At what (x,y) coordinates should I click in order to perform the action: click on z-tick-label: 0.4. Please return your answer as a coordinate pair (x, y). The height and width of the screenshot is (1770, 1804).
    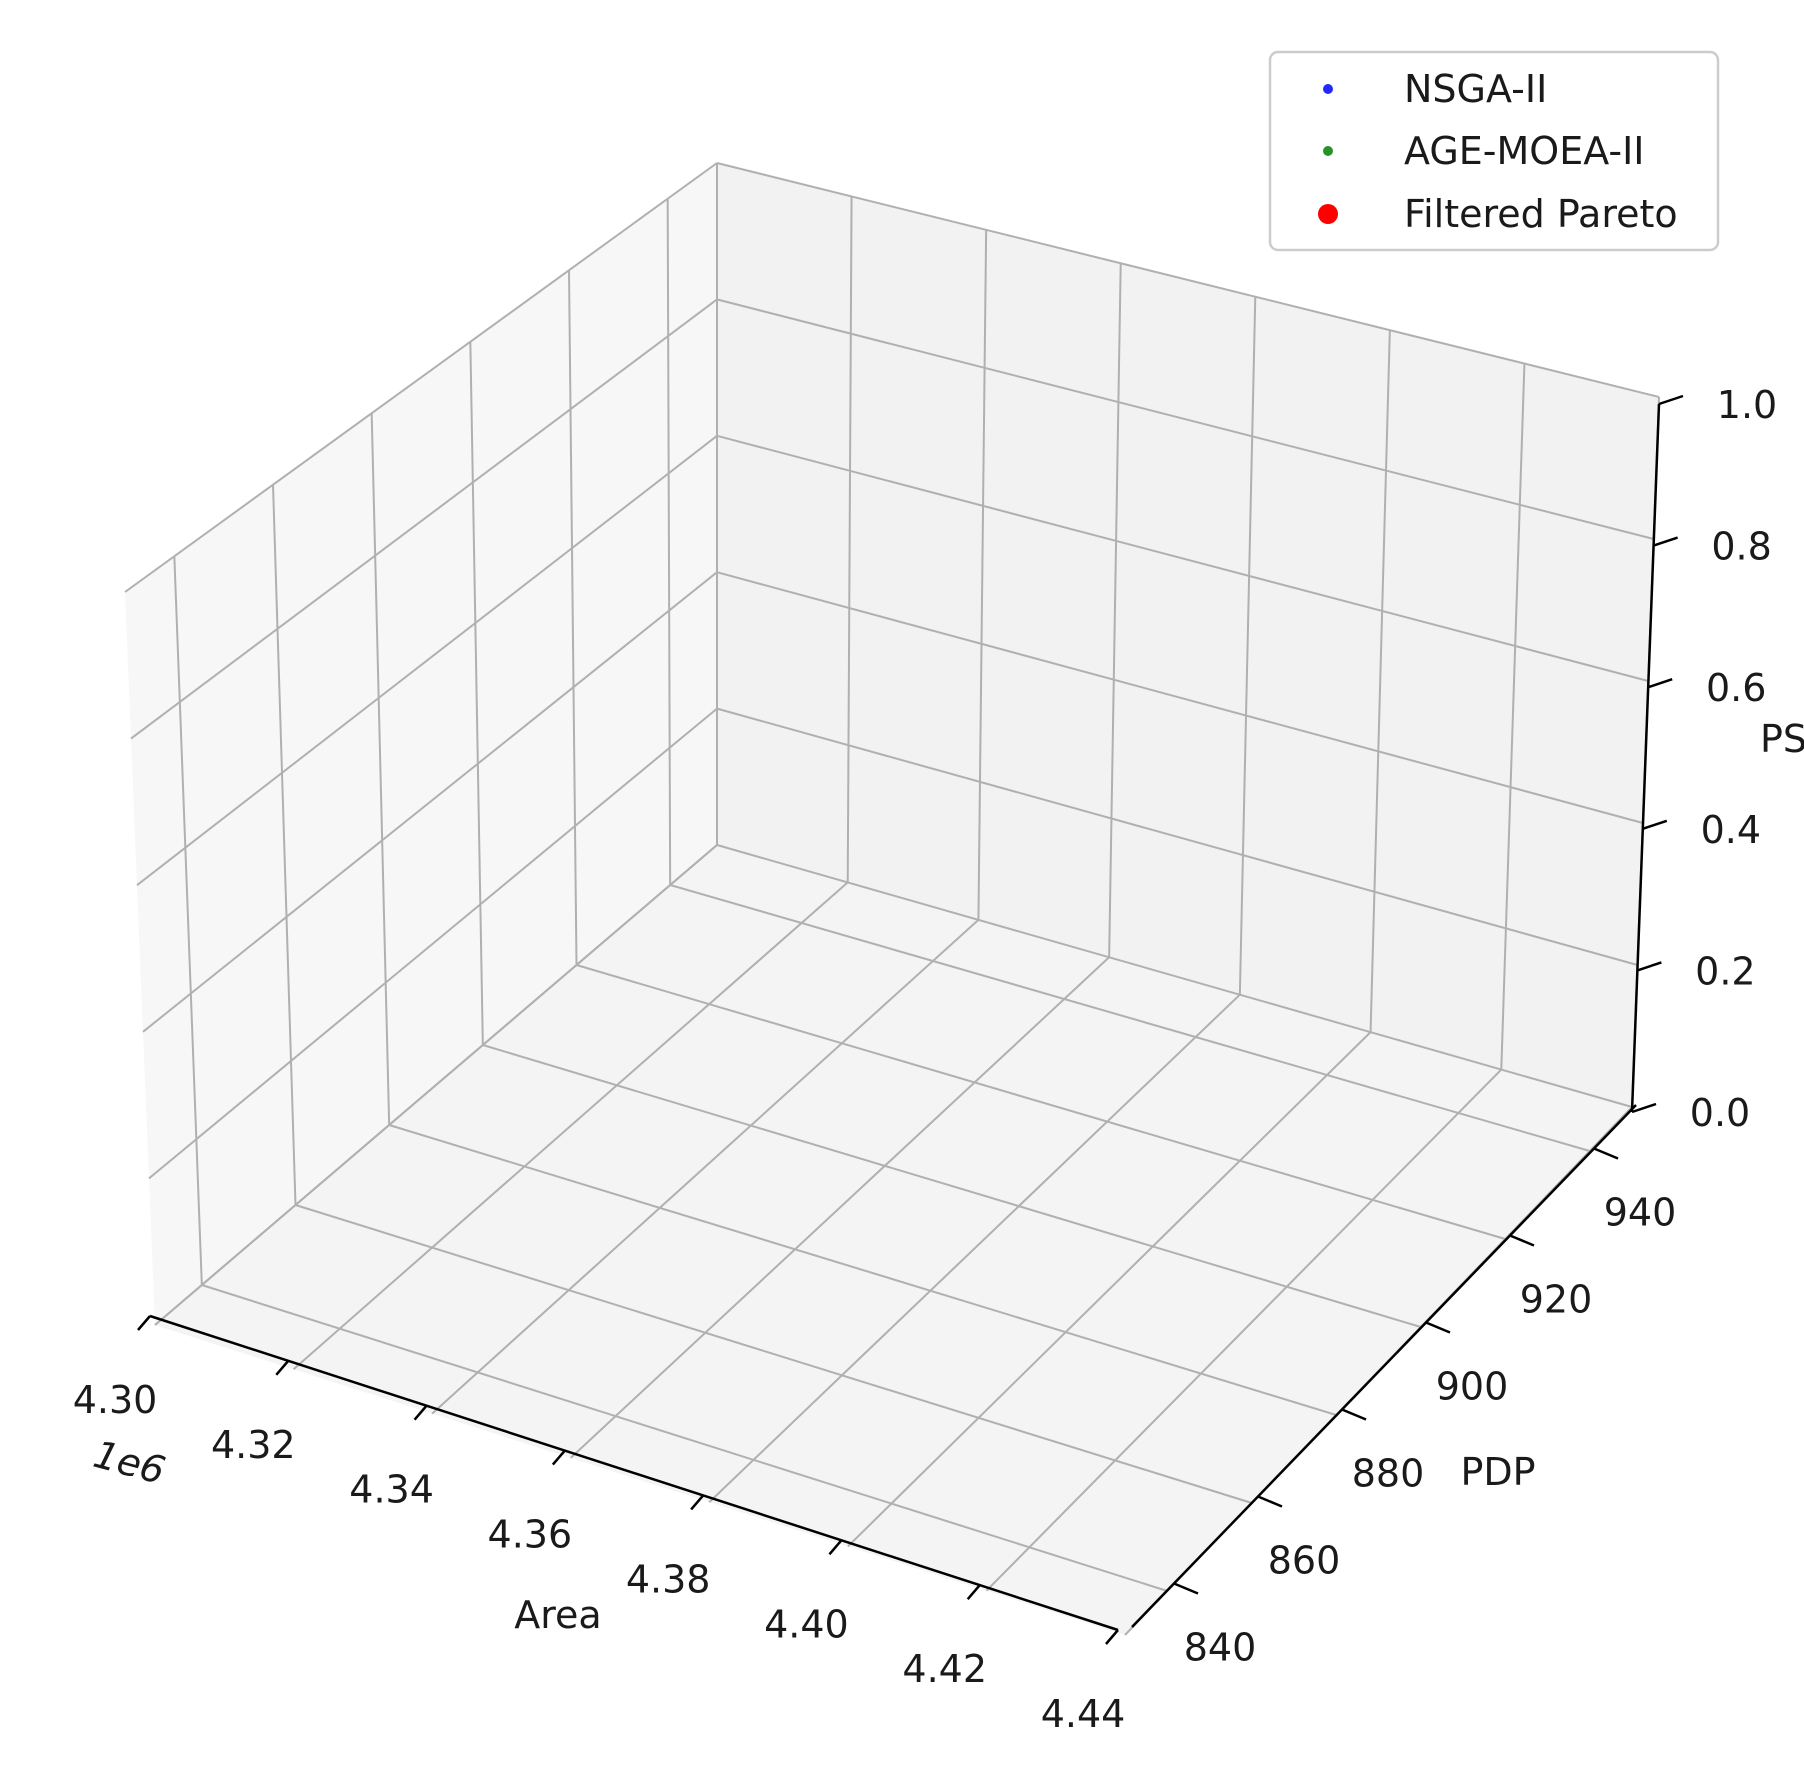
    Looking at the image, I should click on (1731, 830).